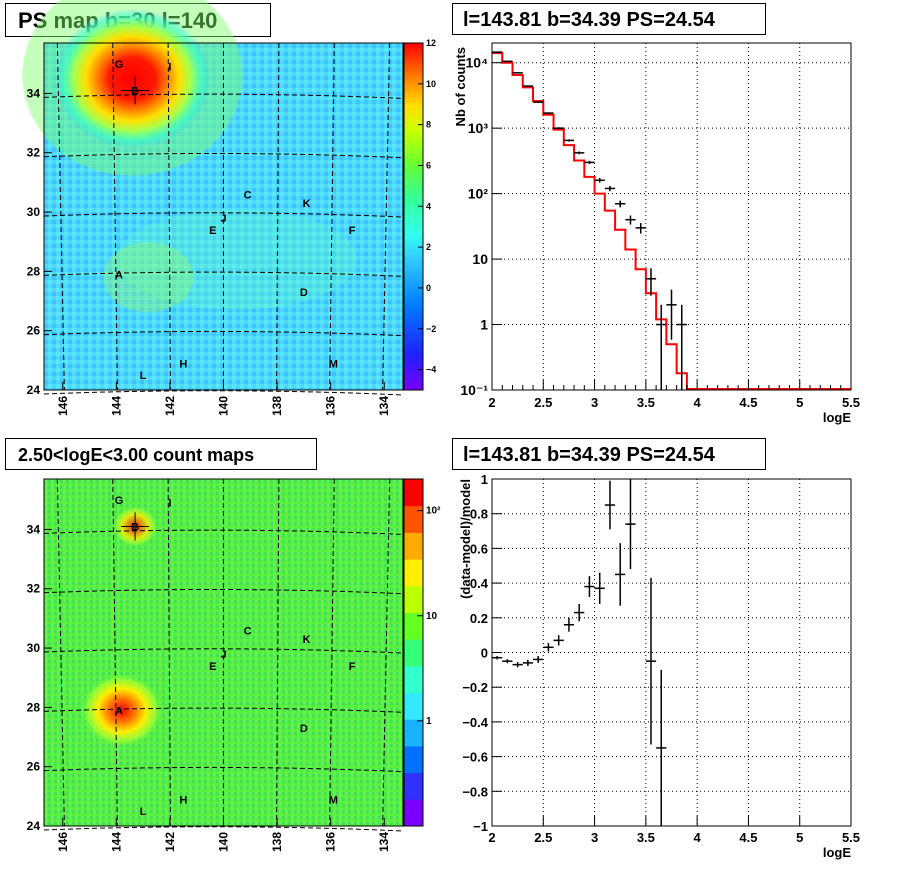 The width and height of the screenshot is (898, 871). Describe the element at coordinates (34, 212) in the screenshot. I see `y-tick-label: 30` at that location.